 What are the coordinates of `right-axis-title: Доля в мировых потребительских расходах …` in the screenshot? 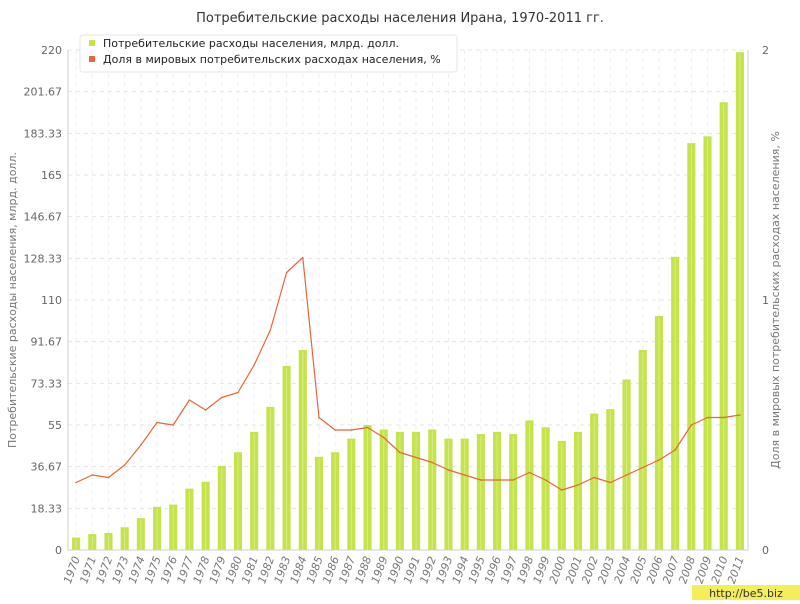 It's located at (775, 300).